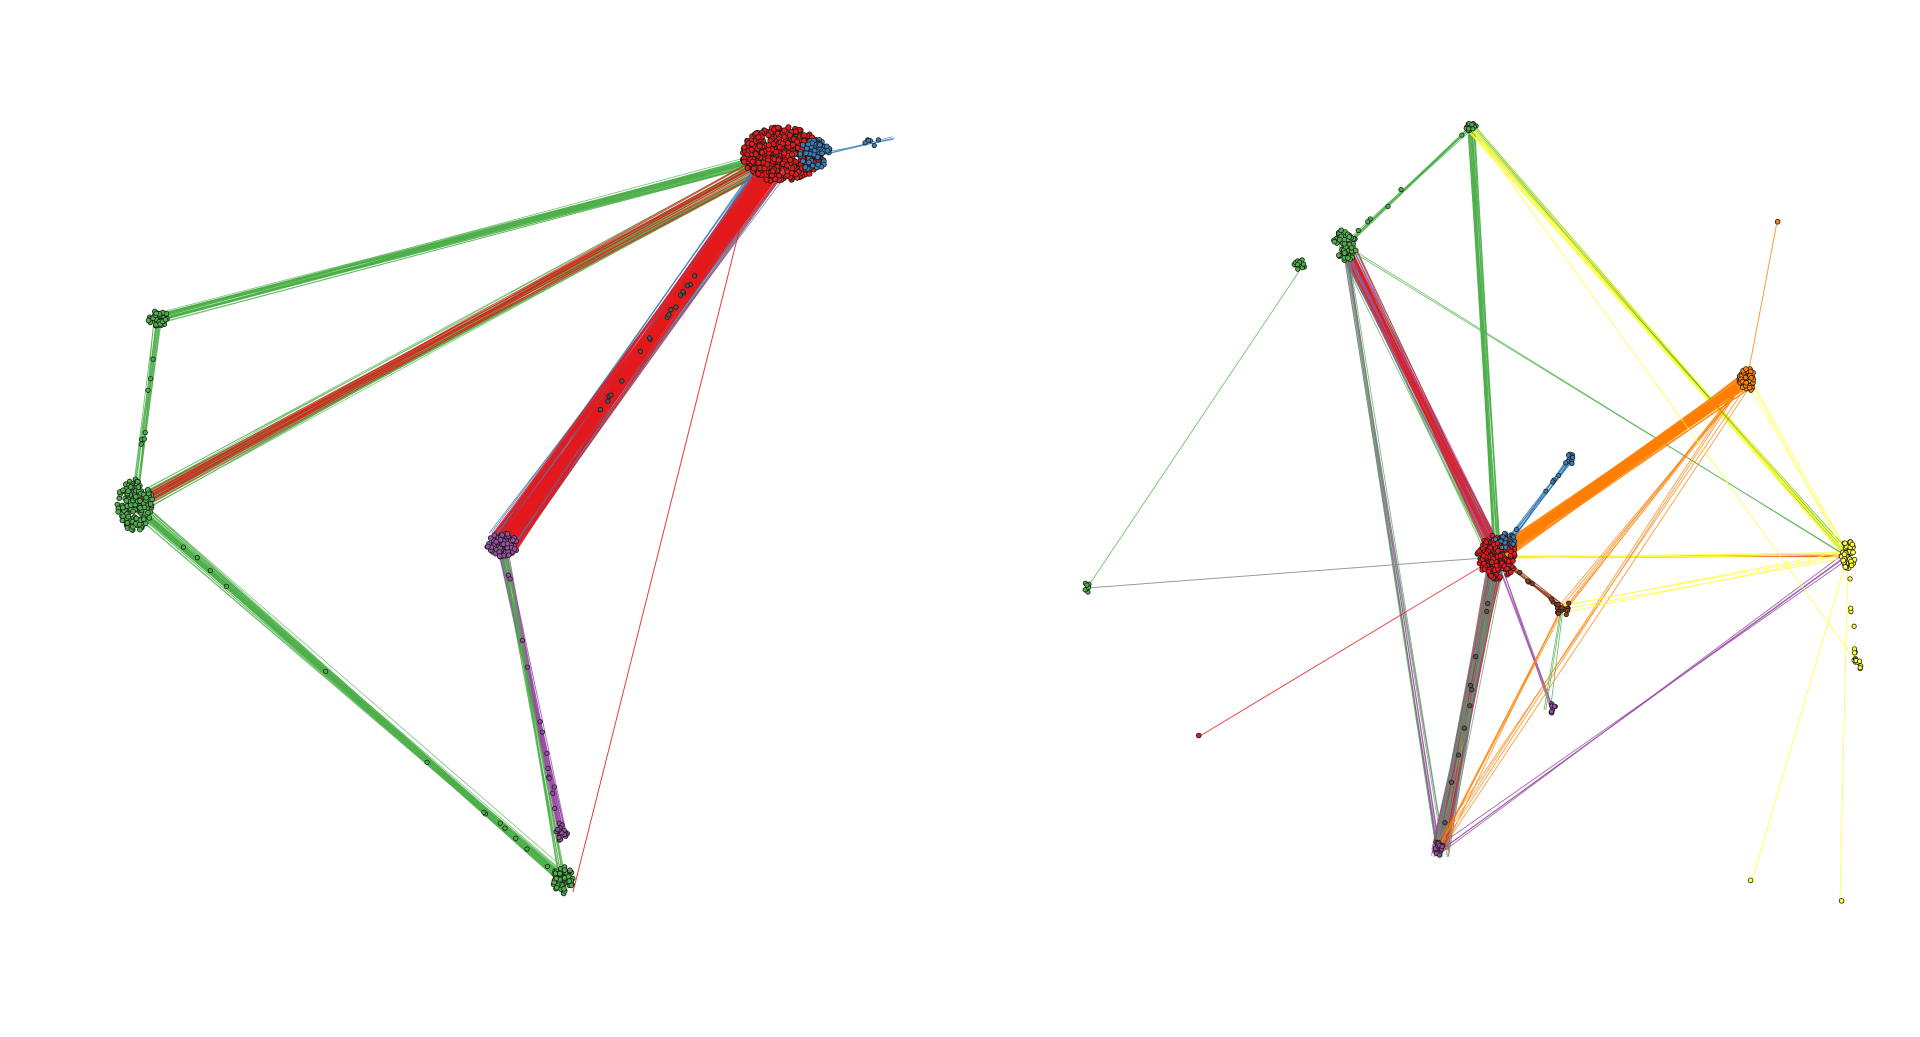 This screenshot has width=1920, height=1037. What do you see at coordinates (532, 689) in the screenshot?
I see `edges-purple-low-purple` at bounding box center [532, 689].